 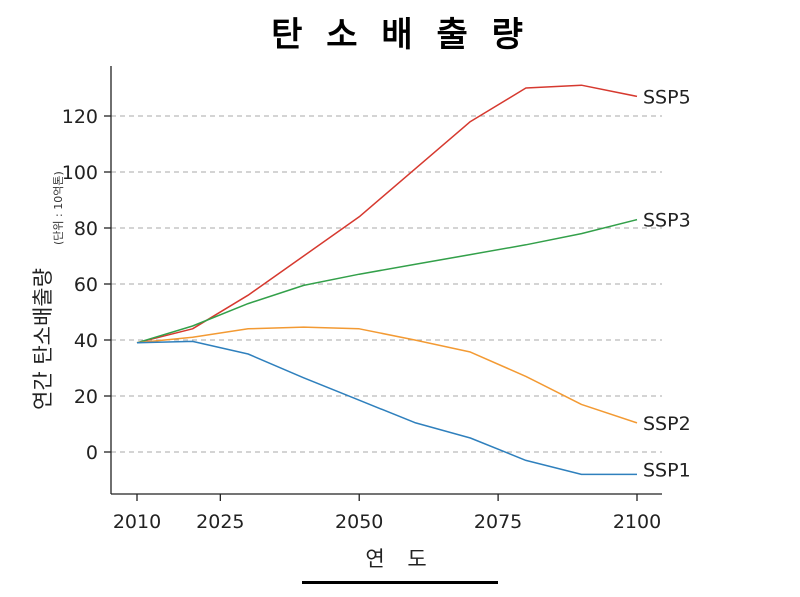 I want to click on y-tick-label: 80, so click(x=86, y=229).